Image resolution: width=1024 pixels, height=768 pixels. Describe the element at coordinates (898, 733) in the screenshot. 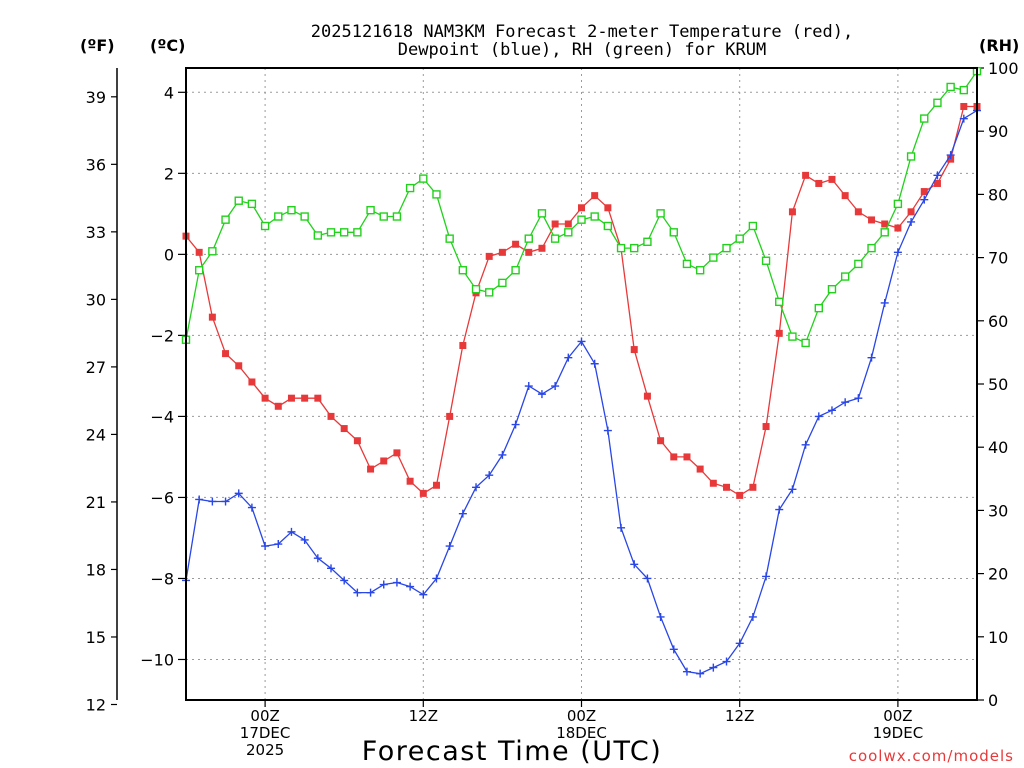

I see `time-tick-label: 19DEC` at that location.